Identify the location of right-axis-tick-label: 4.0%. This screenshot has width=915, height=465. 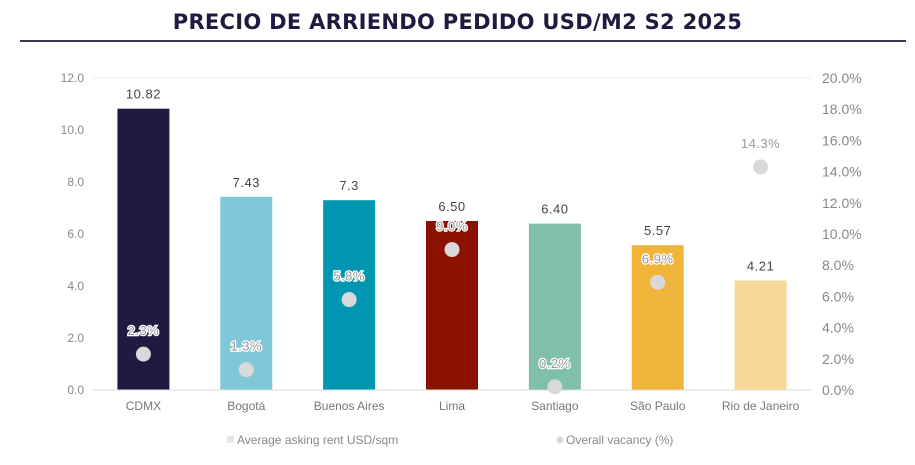
(838, 328).